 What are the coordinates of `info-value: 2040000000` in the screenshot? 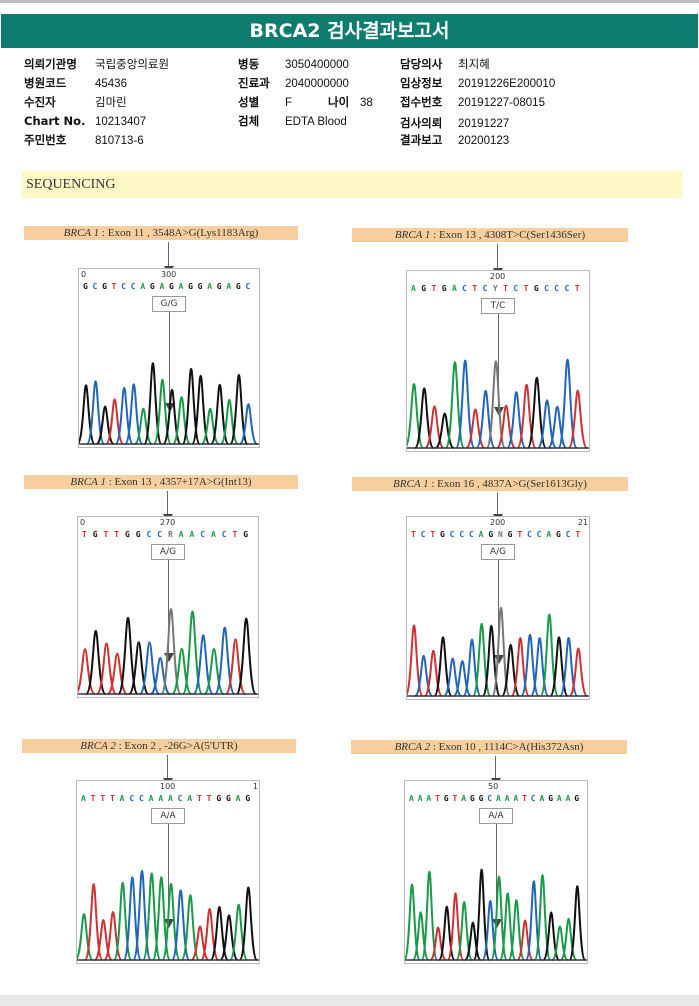 It's located at (317, 84).